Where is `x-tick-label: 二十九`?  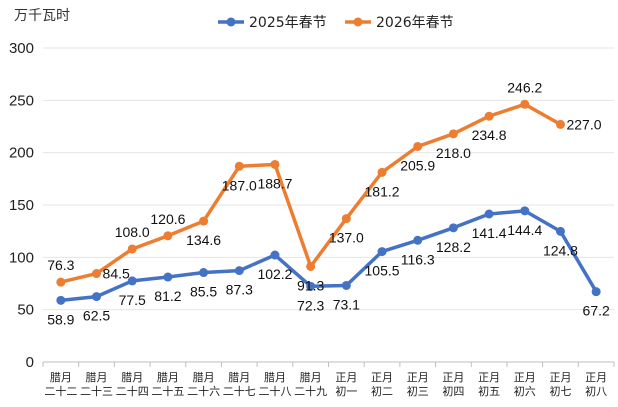 x-tick-label: 二十九 is located at coordinates (310, 391).